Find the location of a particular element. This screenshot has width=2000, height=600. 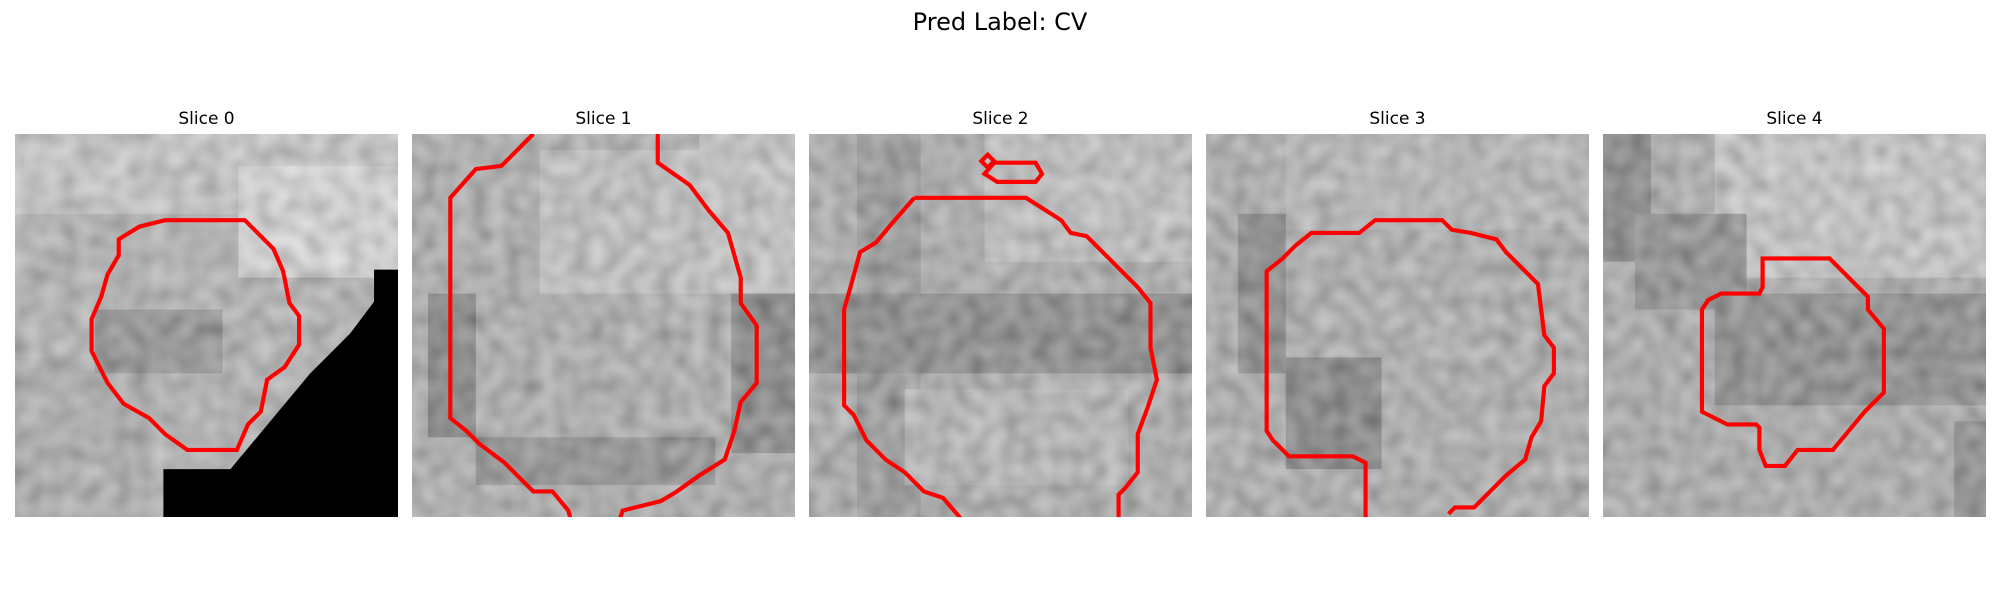

slice-panel-0: Slice 0 is located at coordinates (206, 310).